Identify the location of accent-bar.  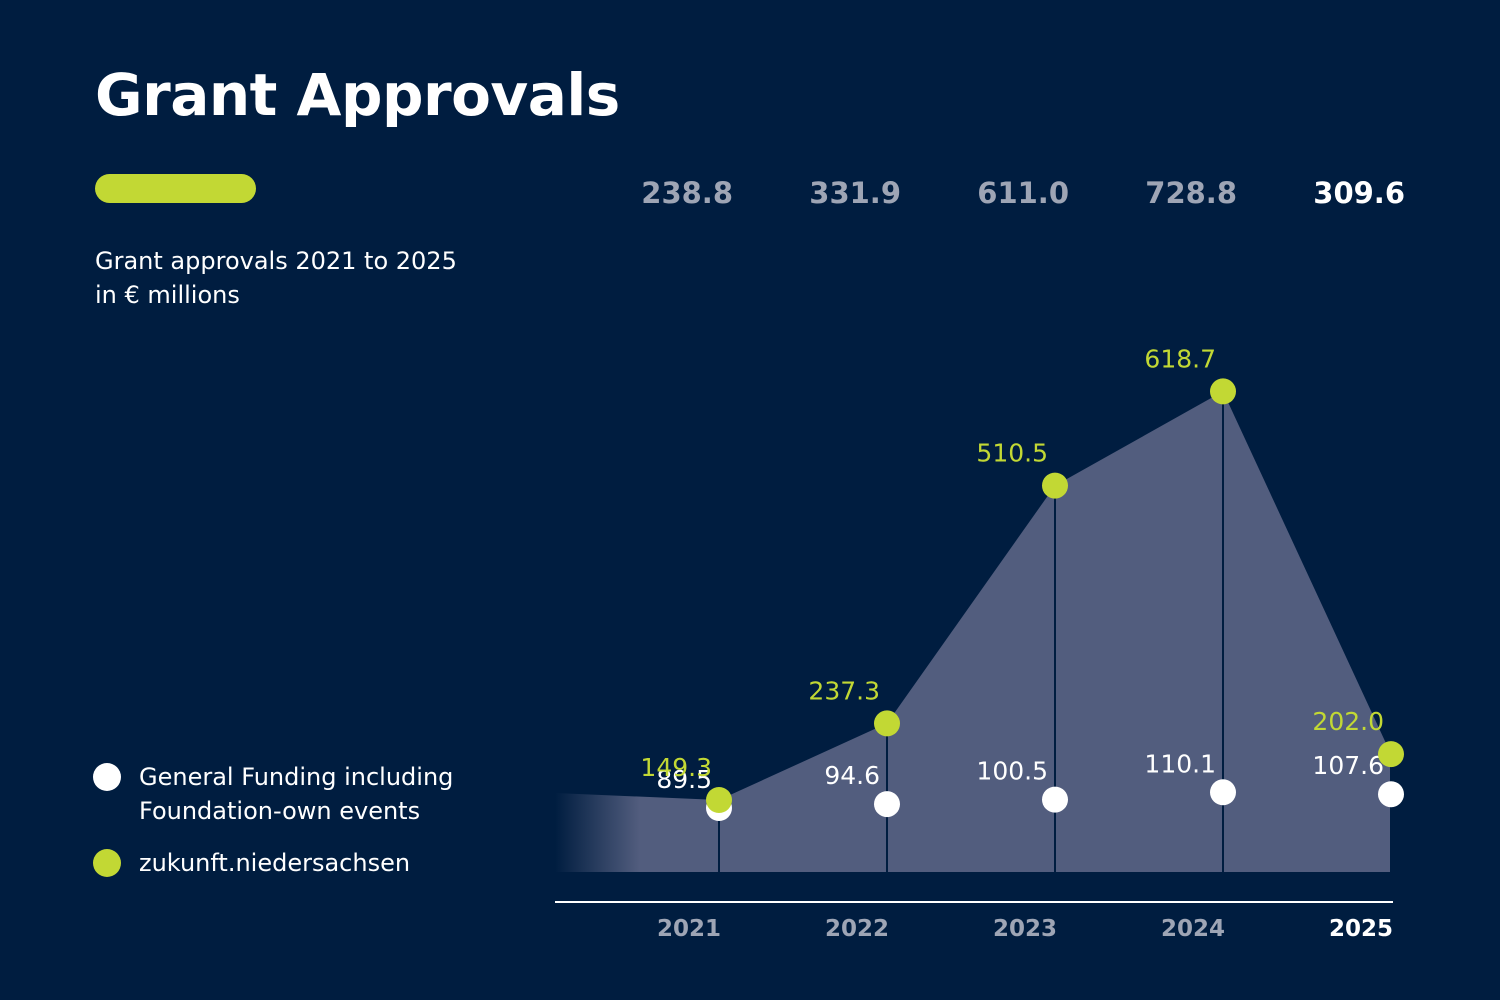
(175, 188).